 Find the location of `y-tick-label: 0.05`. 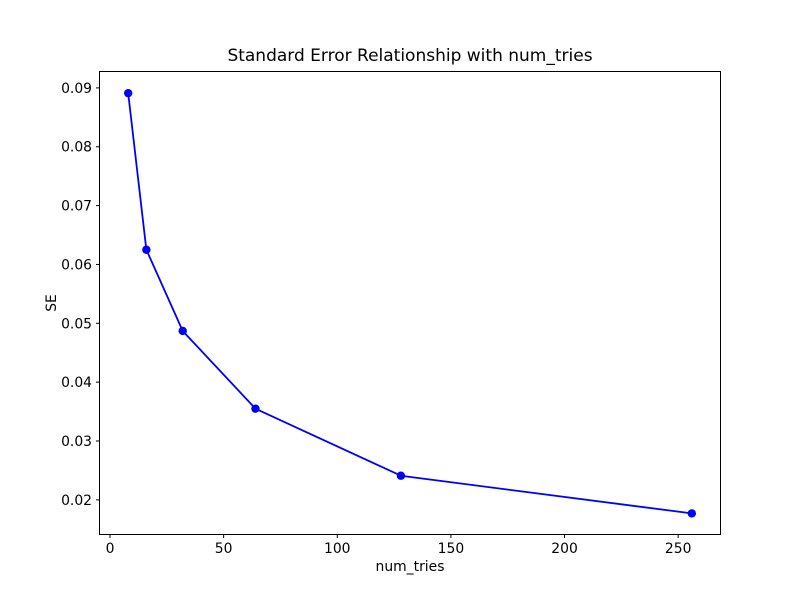

y-tick-label: 0.05 is located at coordinates (76, 324).